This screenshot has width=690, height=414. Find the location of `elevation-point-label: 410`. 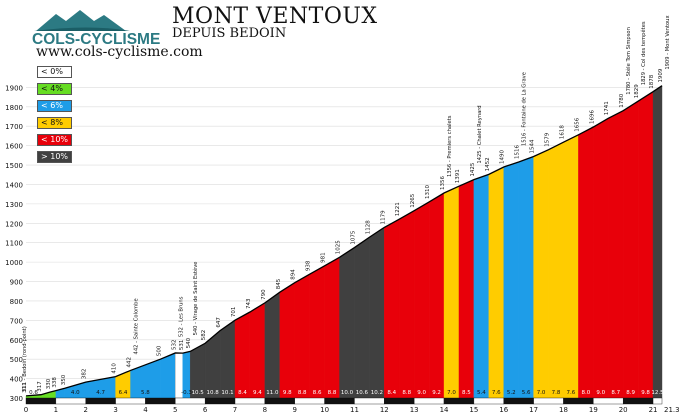

elevation-point-label: 410 is located at coordinates (115, 368).